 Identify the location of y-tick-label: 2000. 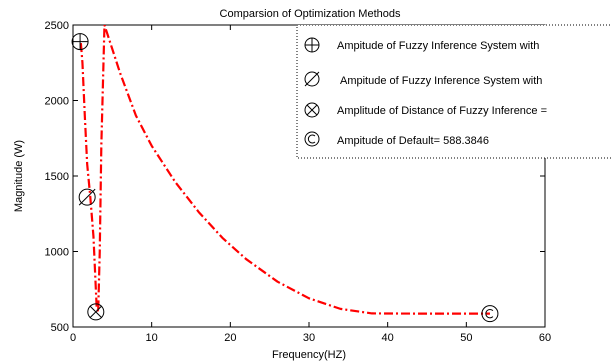
(57, 102).